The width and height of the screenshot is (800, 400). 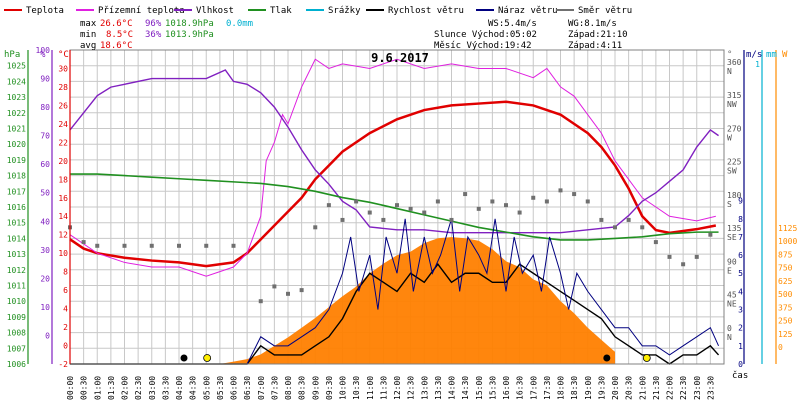 I want to click on x-tick-label: 20:30, so click(x=629, y=388).